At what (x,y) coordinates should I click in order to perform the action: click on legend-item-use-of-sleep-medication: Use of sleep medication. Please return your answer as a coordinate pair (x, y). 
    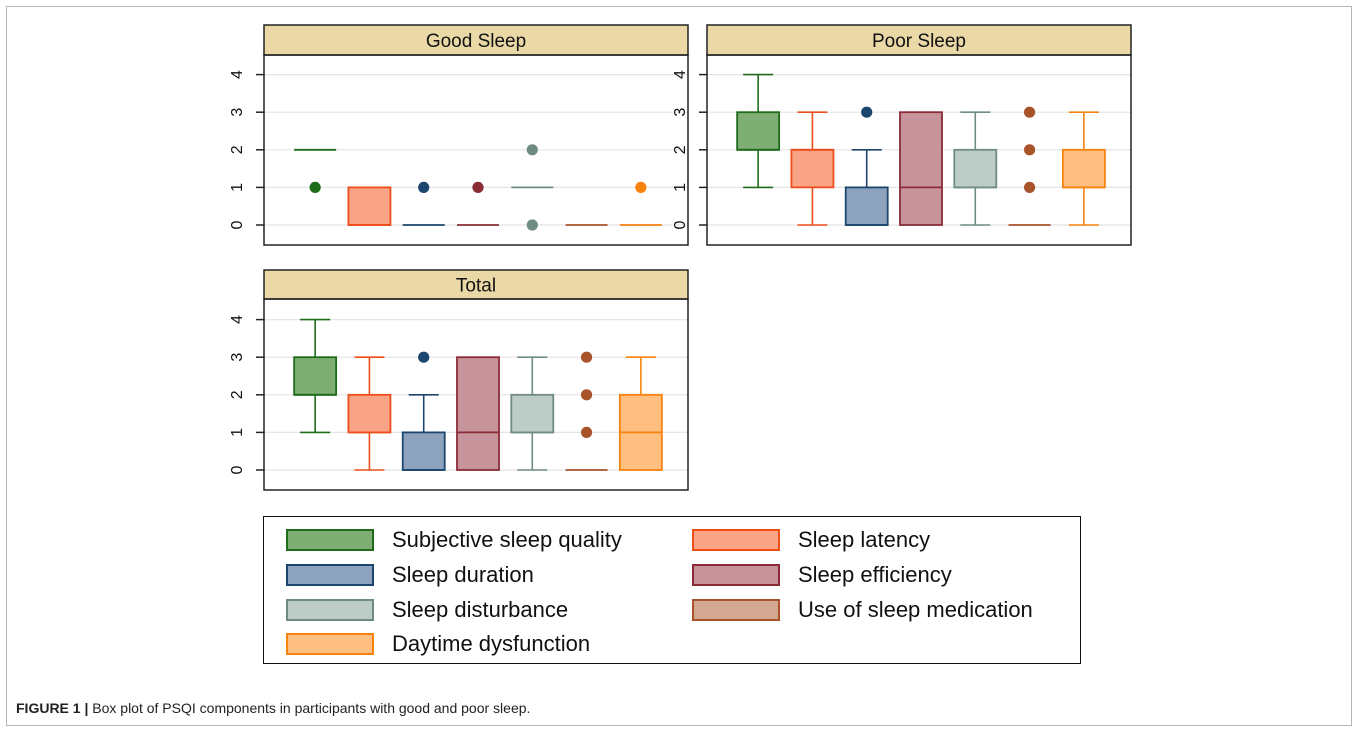
    Looking at the image, I should click on (862, 610).